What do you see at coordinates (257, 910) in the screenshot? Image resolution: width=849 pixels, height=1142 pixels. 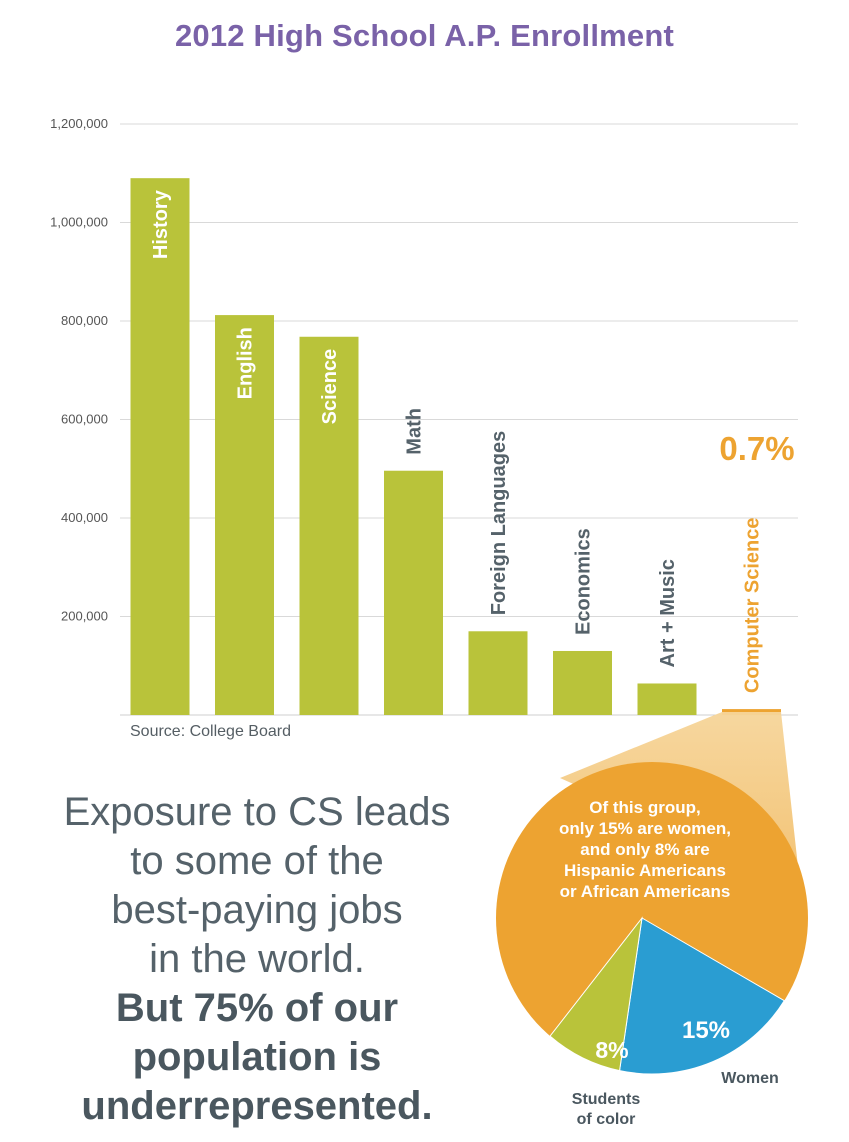 I see `tagline-line: best-paying jobs` at bounding box center [257, 910].